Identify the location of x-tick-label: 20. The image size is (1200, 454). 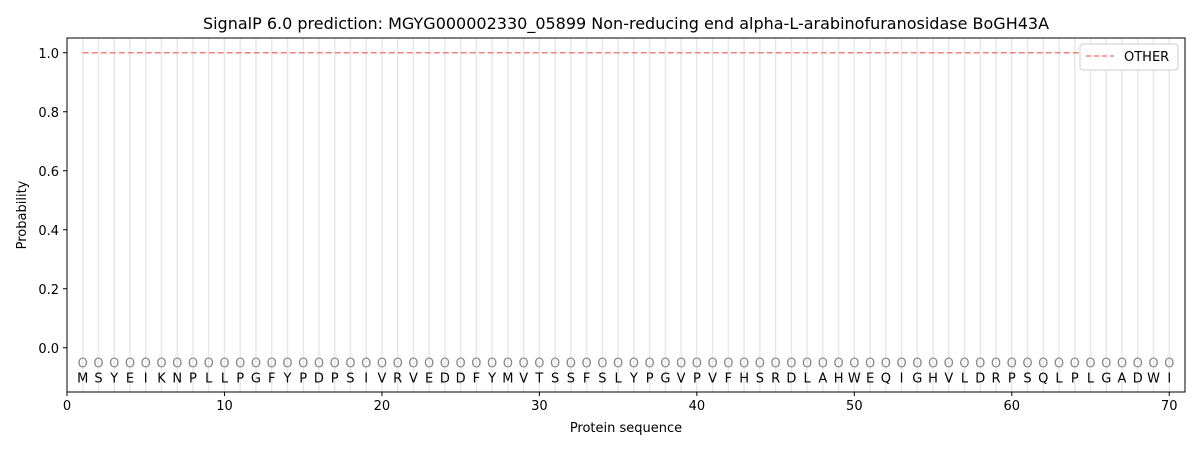
(382, 406).